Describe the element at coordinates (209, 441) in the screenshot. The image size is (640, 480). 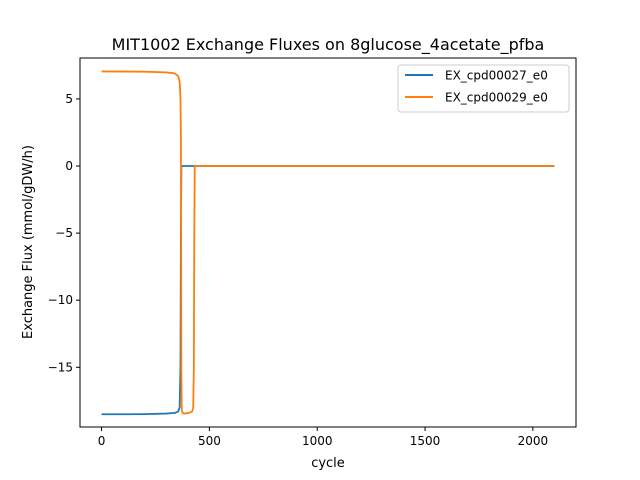
I see `x-tick-label: 500` at that location.